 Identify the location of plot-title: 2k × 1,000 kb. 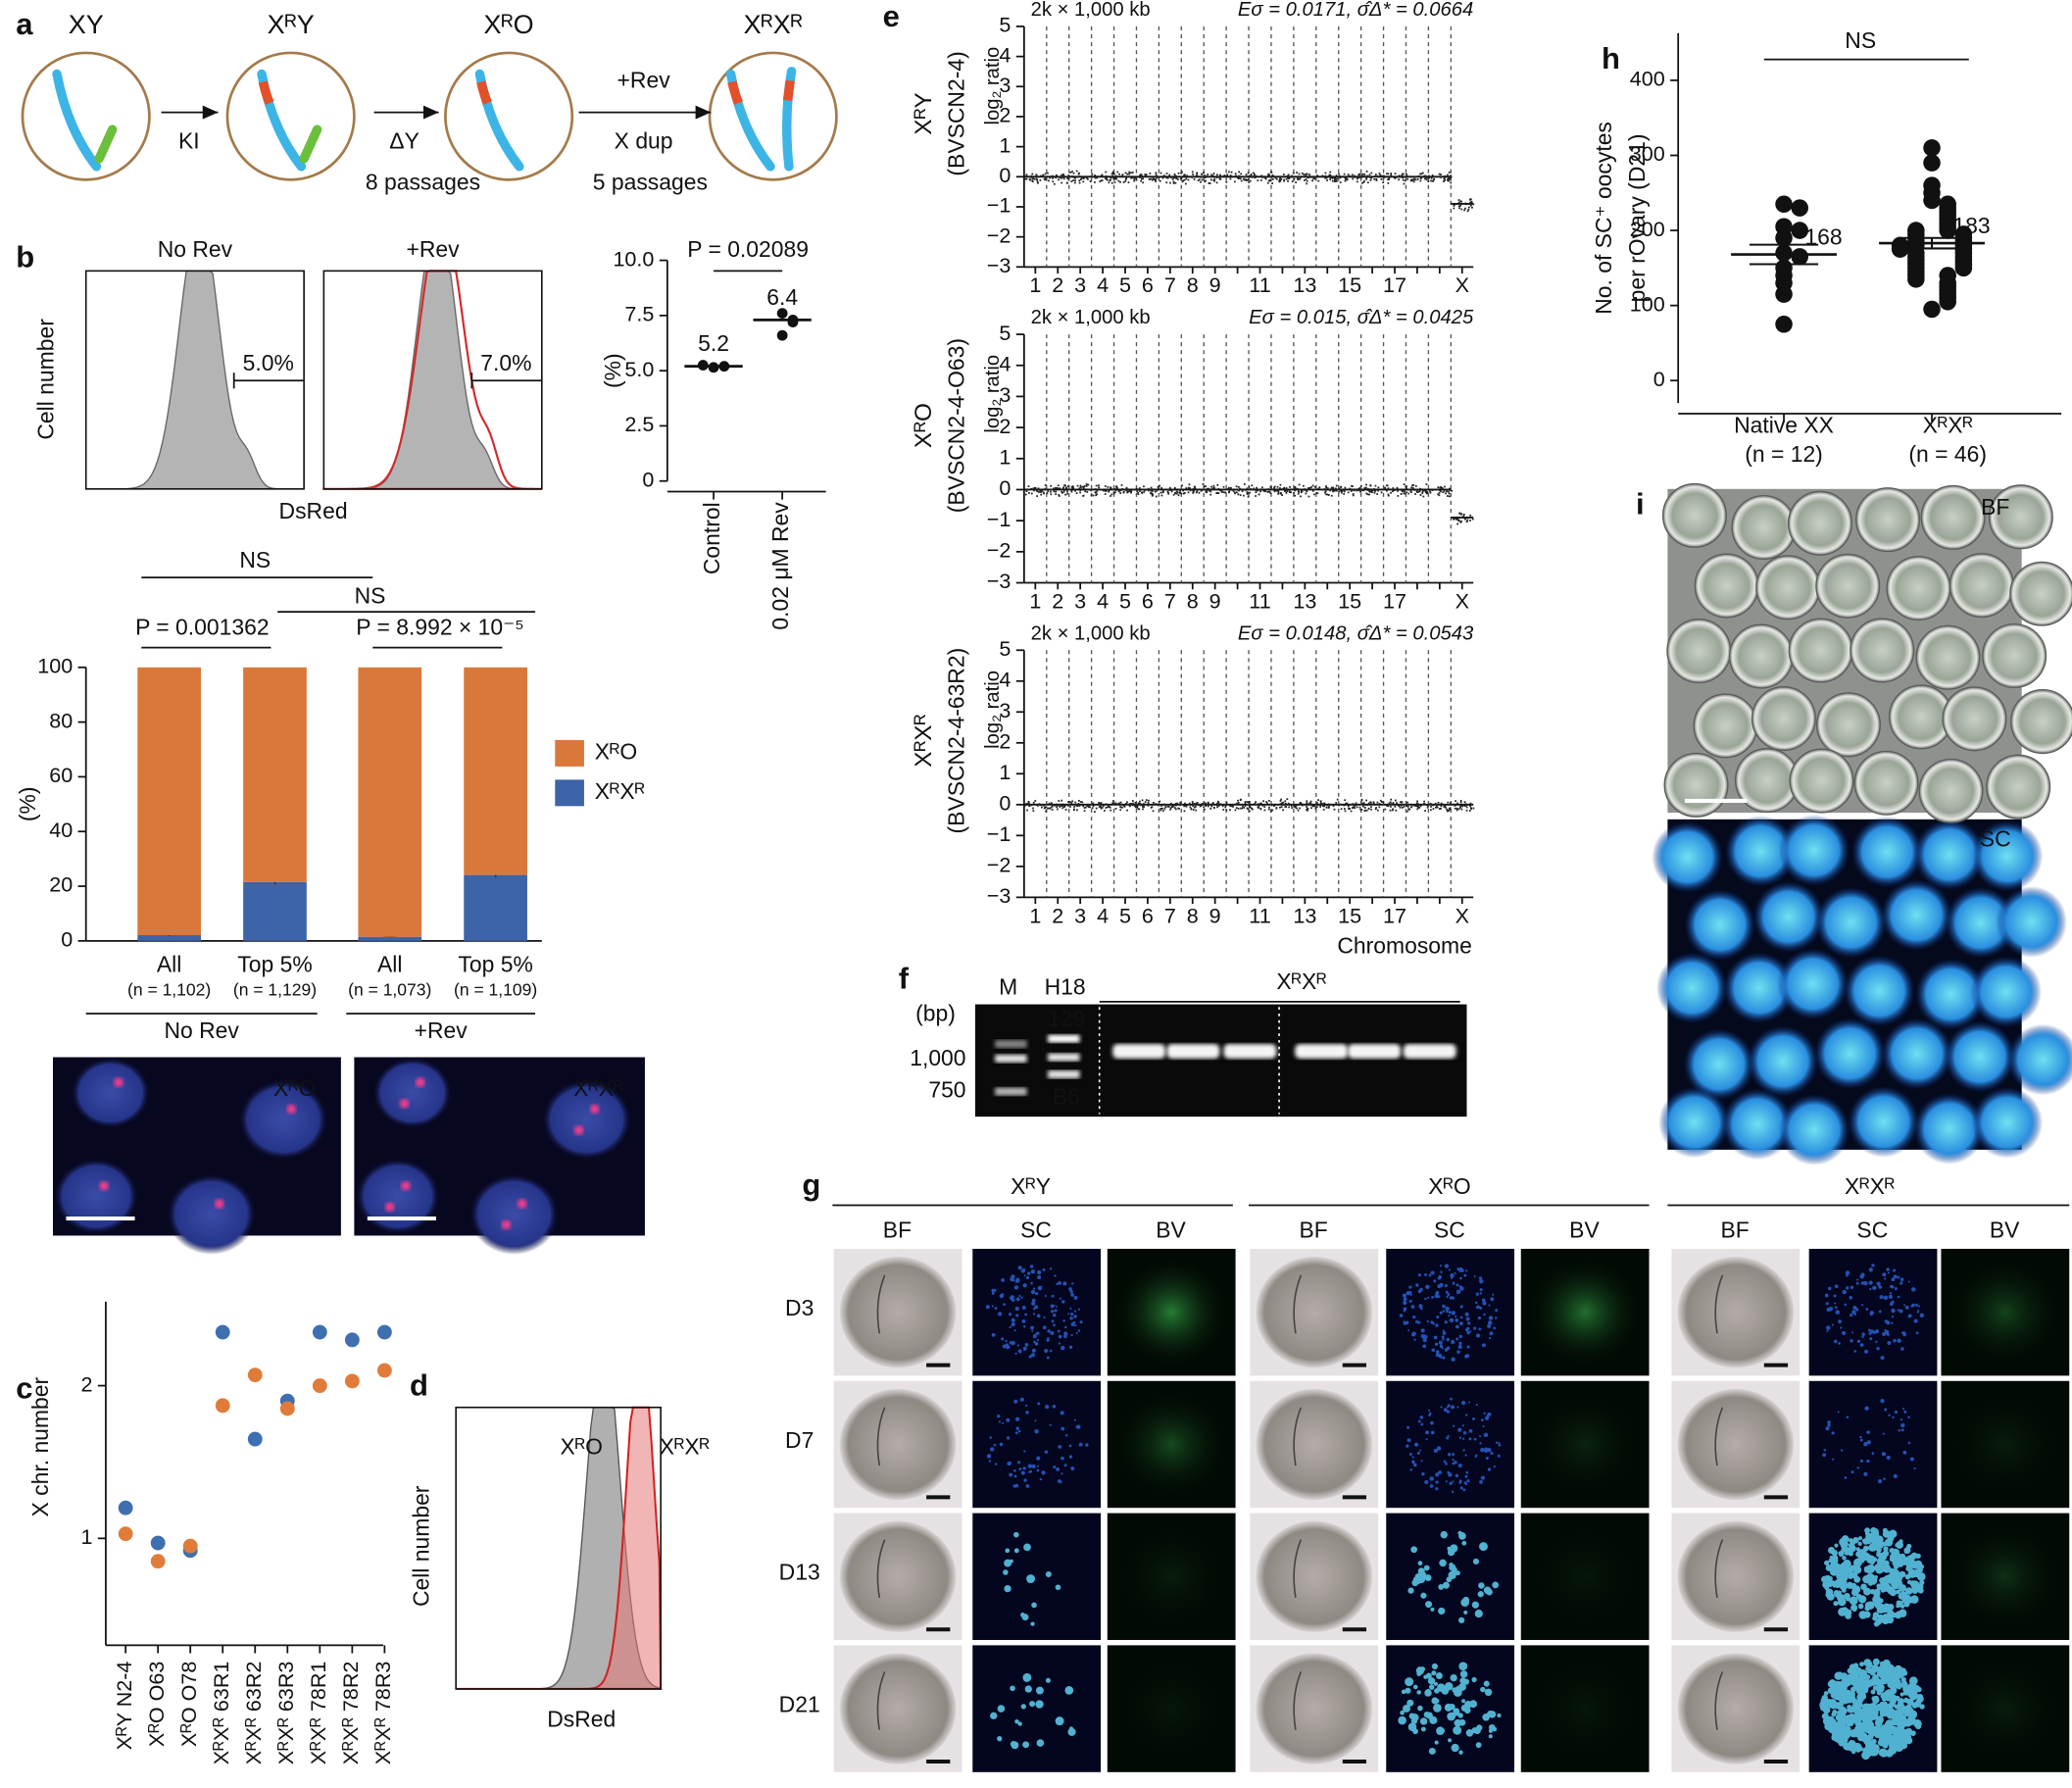
(1091, 10).